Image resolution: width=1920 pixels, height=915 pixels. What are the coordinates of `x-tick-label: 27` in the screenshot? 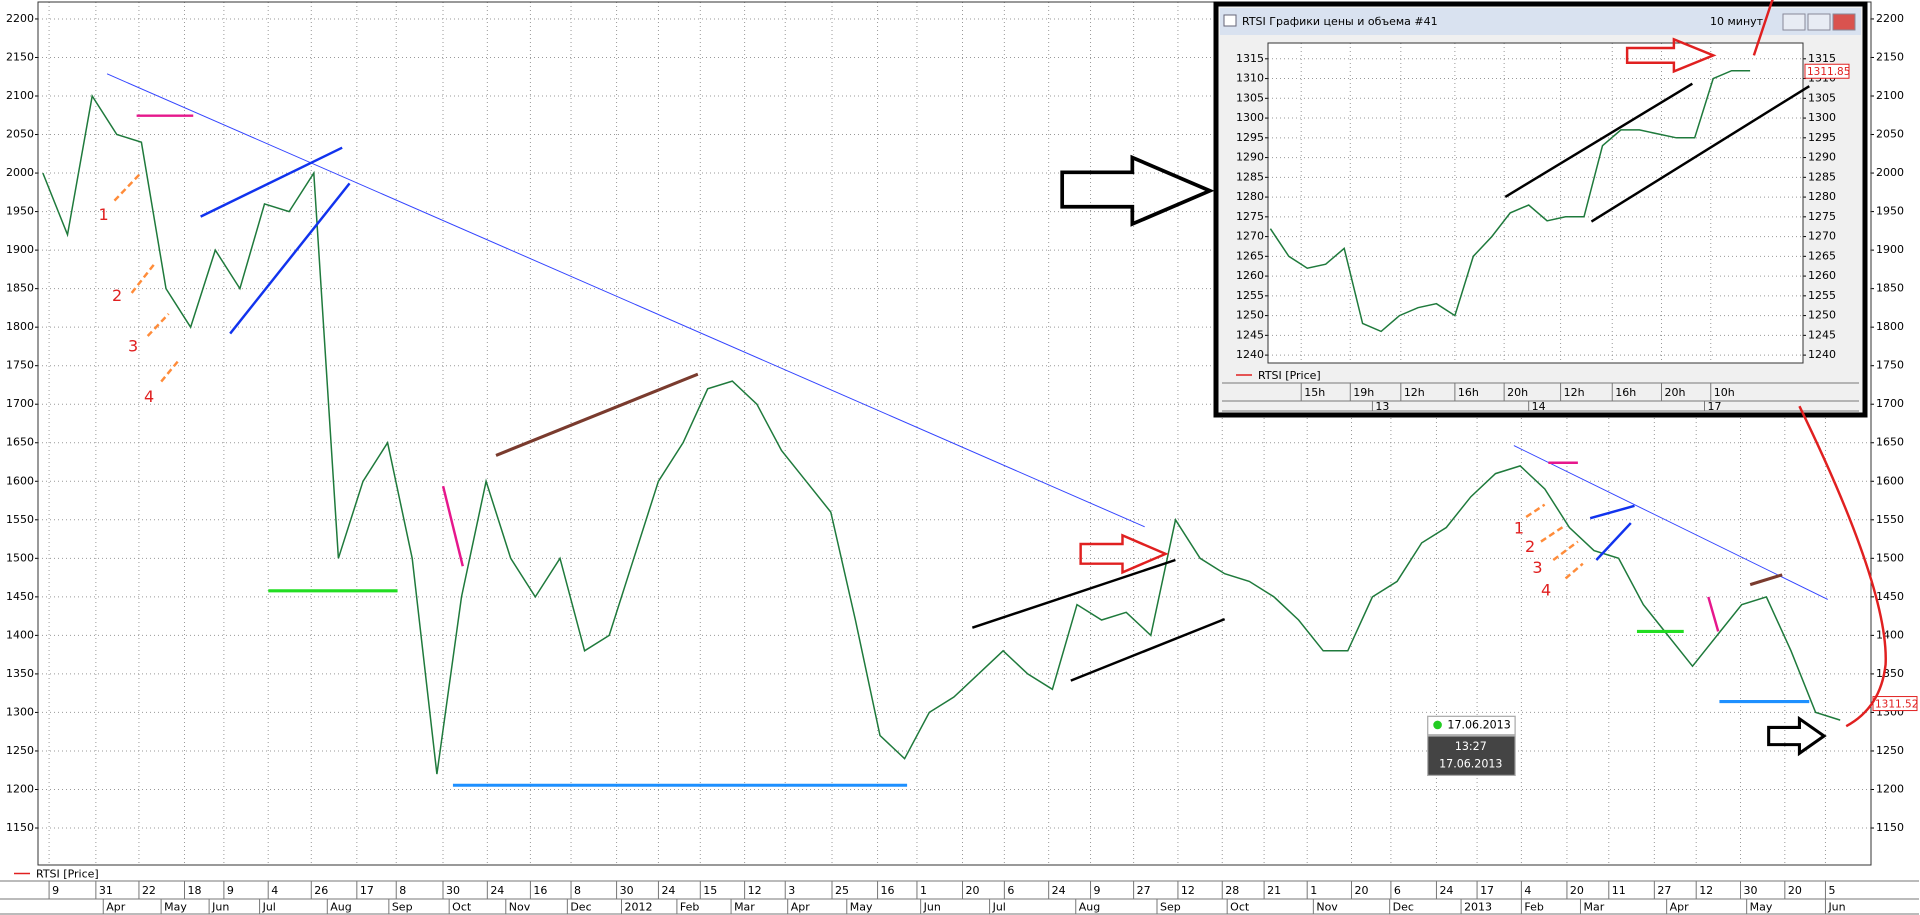 It's located at (1664, 890).